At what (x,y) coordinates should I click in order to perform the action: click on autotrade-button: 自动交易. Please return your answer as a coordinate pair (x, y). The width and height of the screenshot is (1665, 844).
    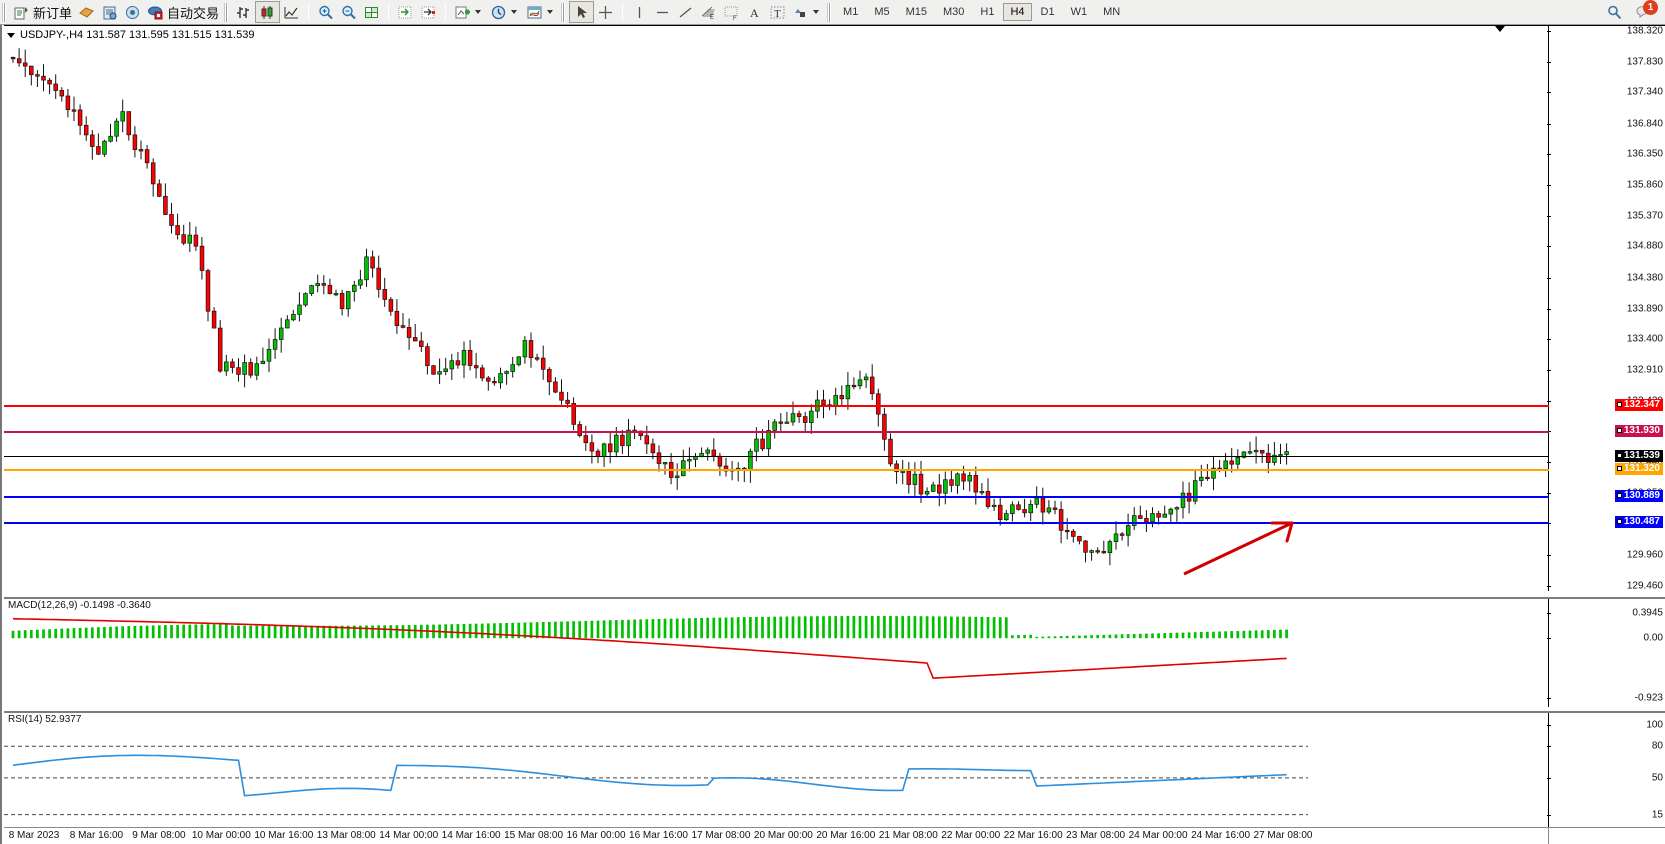
    Looking at the image, I should click on (183, 12).